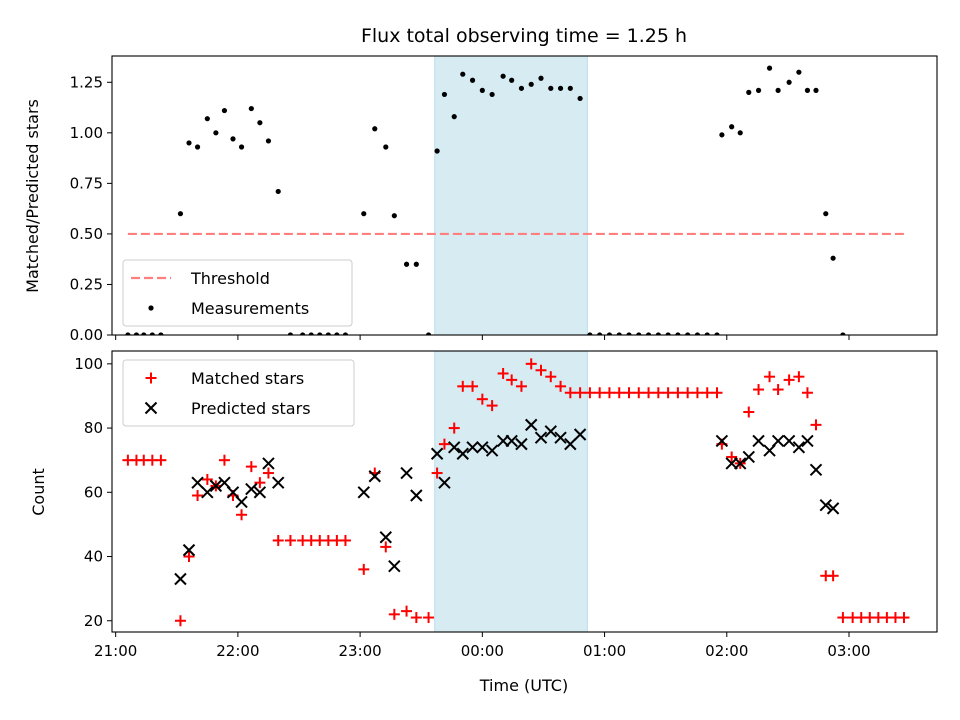  I want to click on x-tick-label: 00:00, so click(482, 651).